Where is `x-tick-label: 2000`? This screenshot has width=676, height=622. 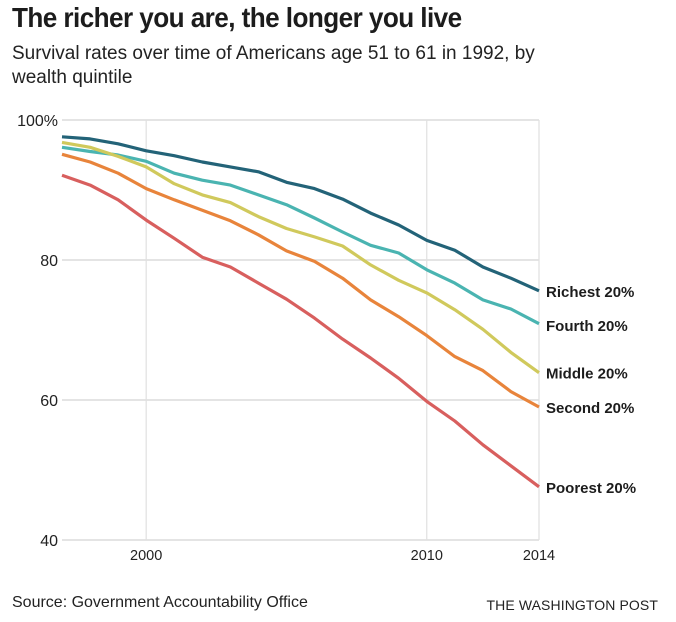
x-tick-label: 2000 is located at coordinates (146, 556).